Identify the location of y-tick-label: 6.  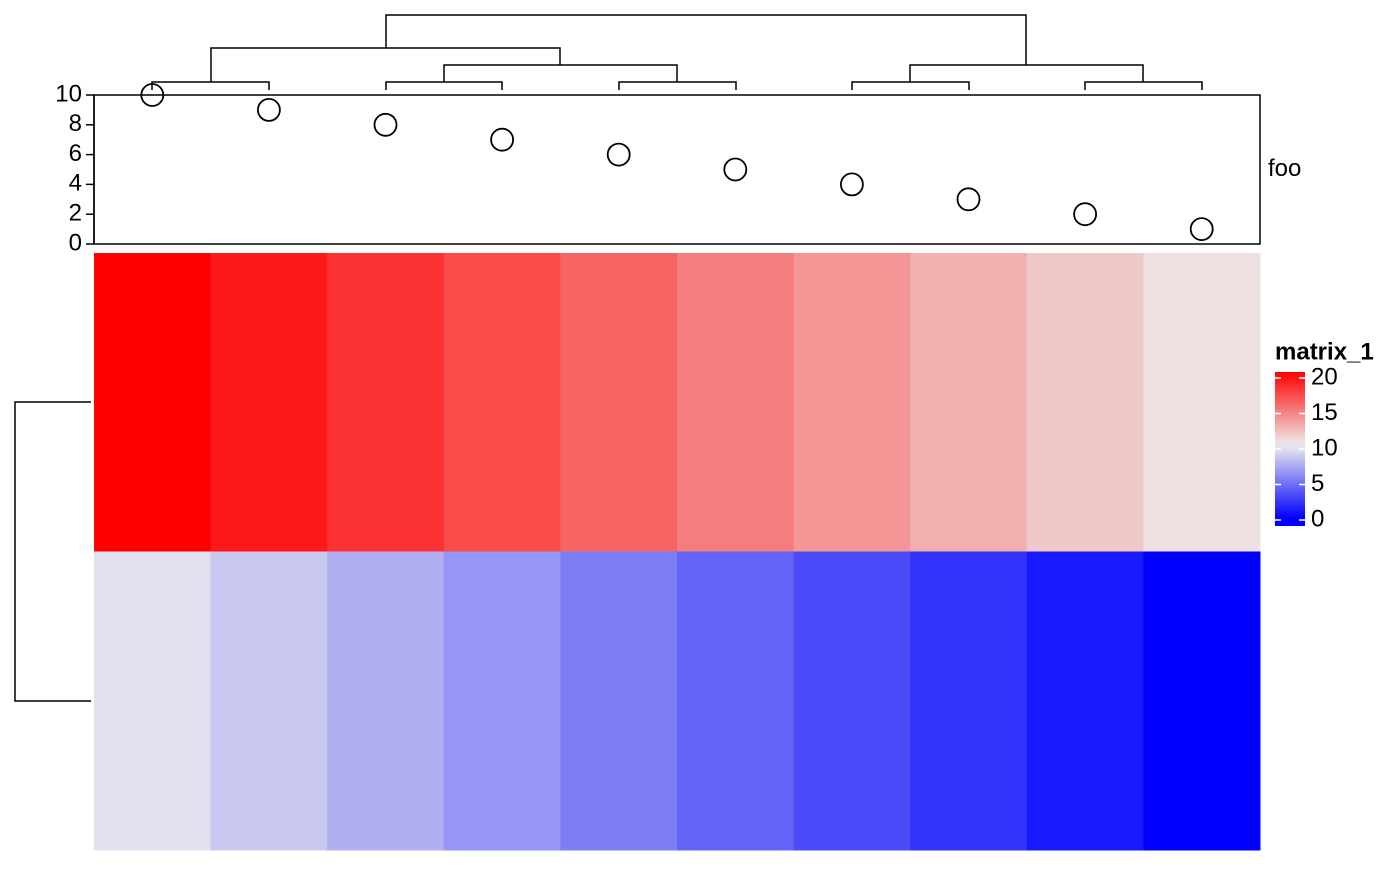
(75, 153).